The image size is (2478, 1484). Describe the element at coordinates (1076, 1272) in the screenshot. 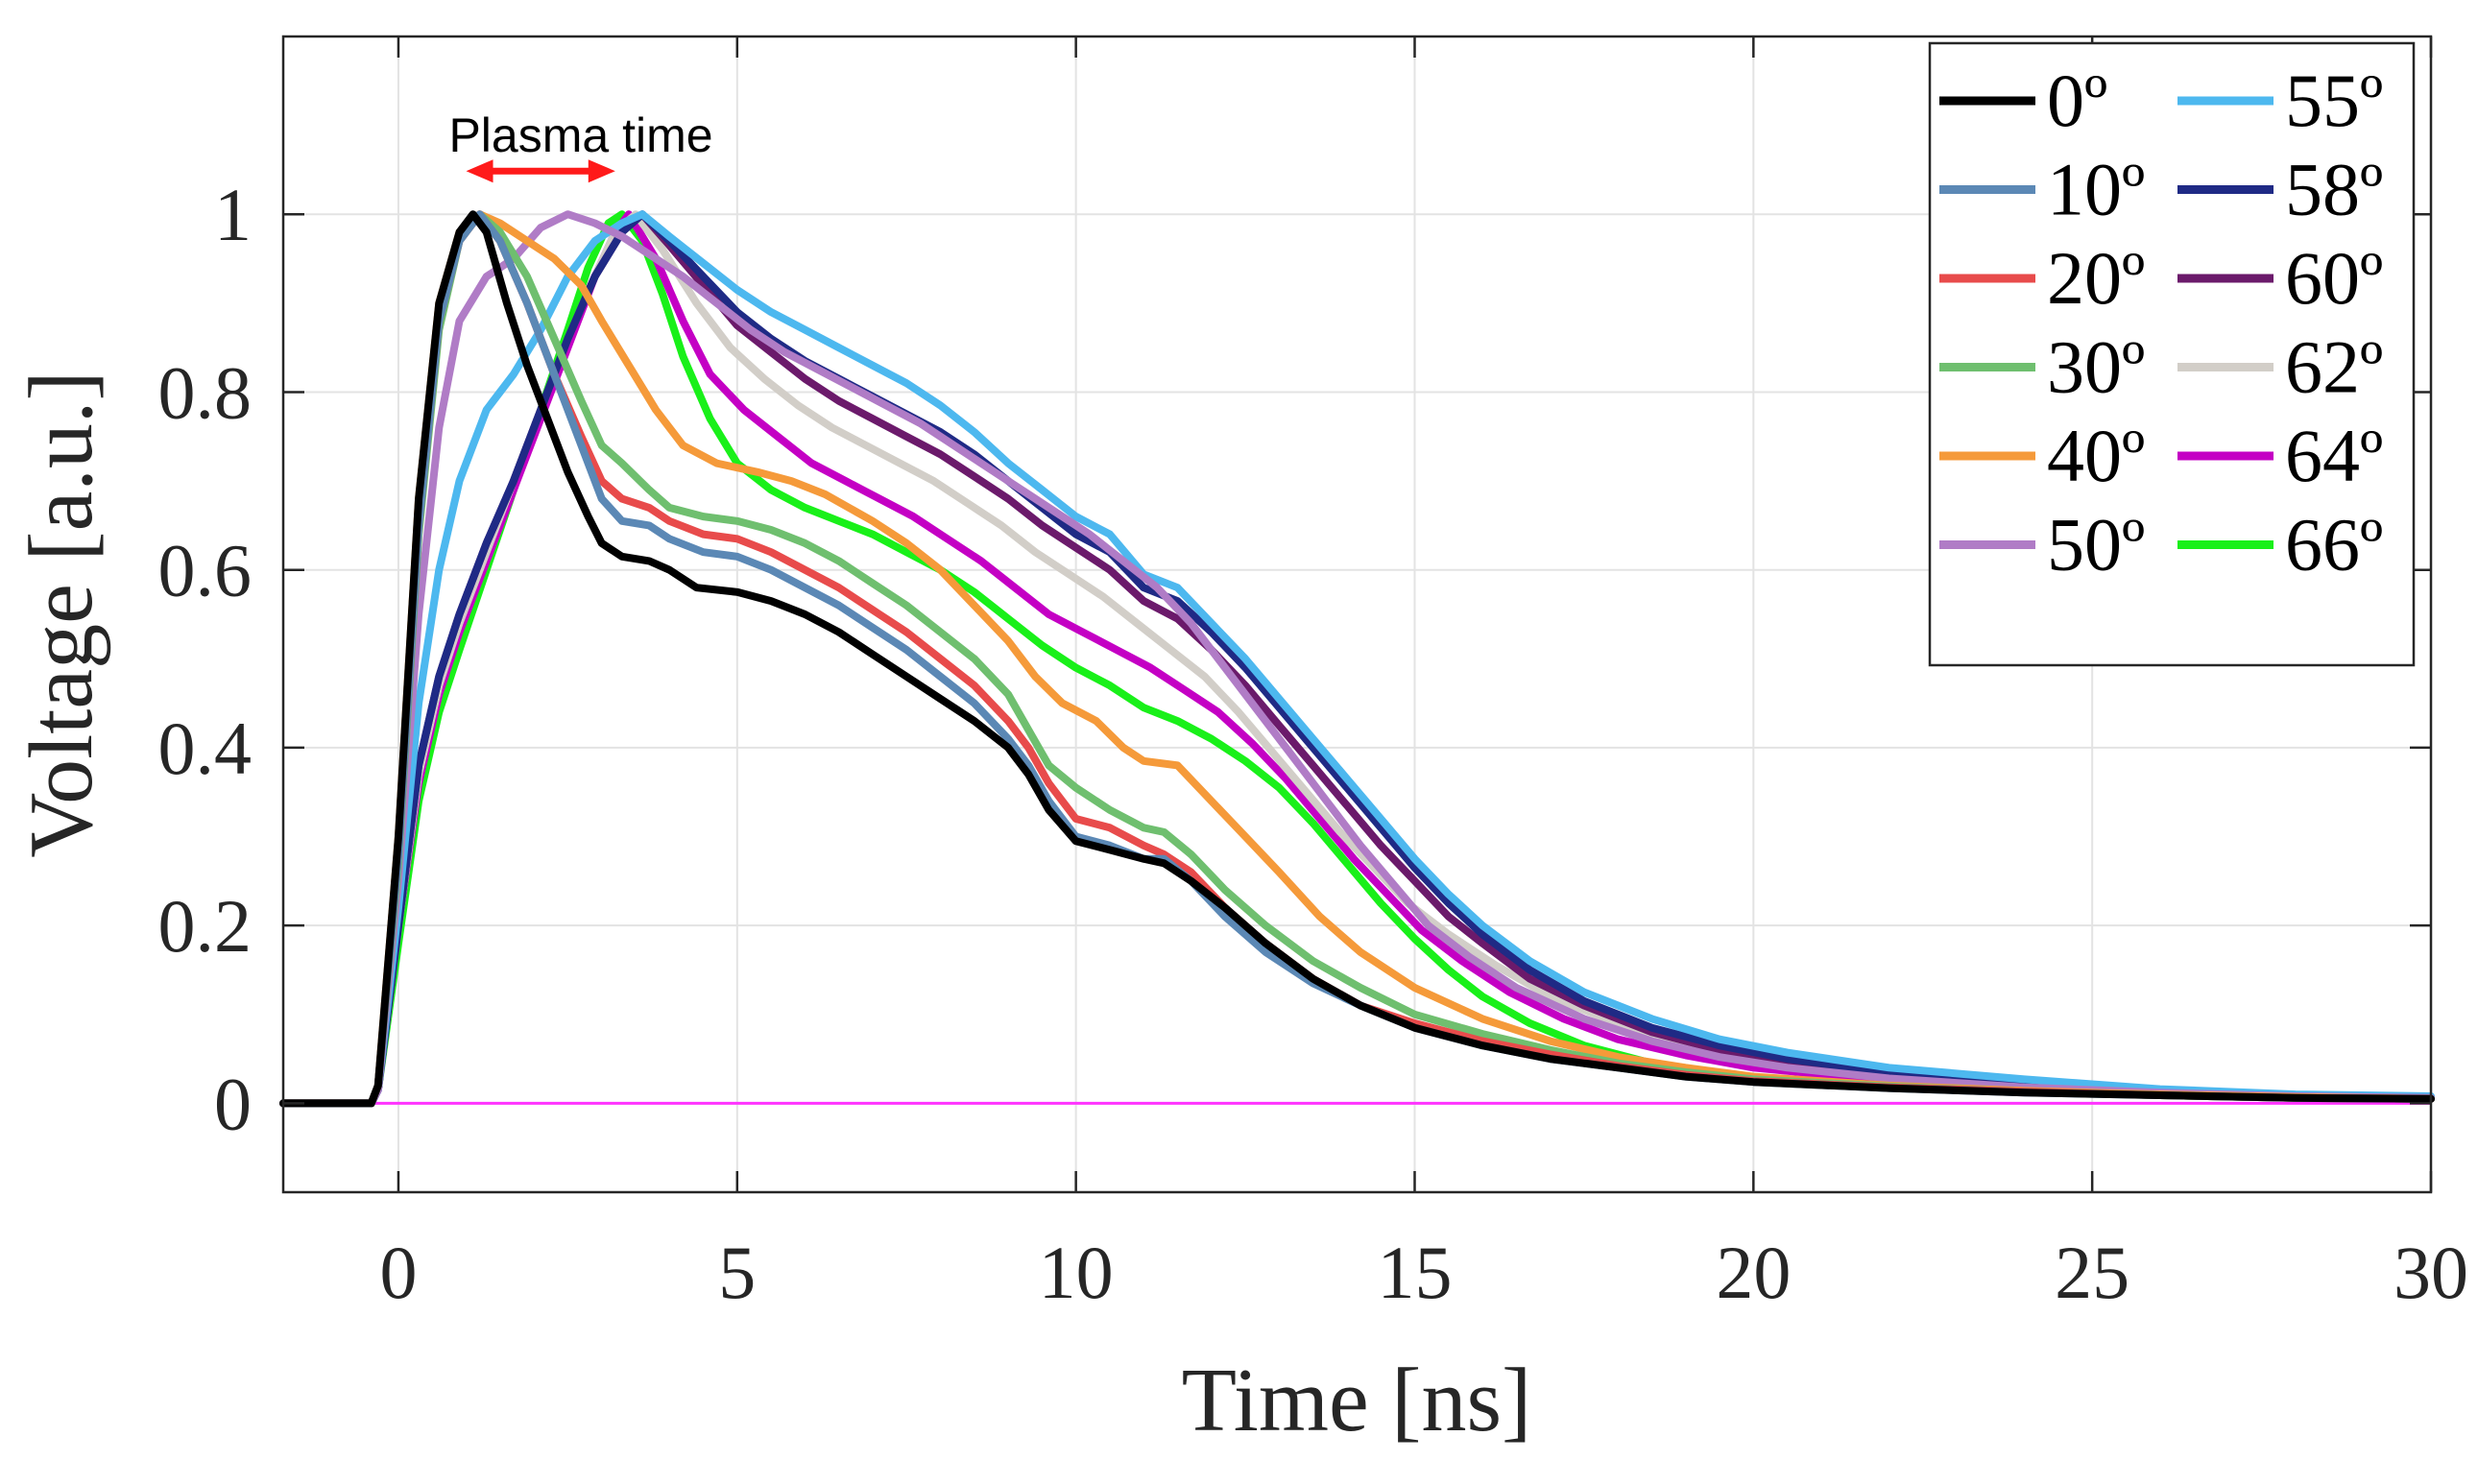

I see `x-tick-label-2: 10` at that location.